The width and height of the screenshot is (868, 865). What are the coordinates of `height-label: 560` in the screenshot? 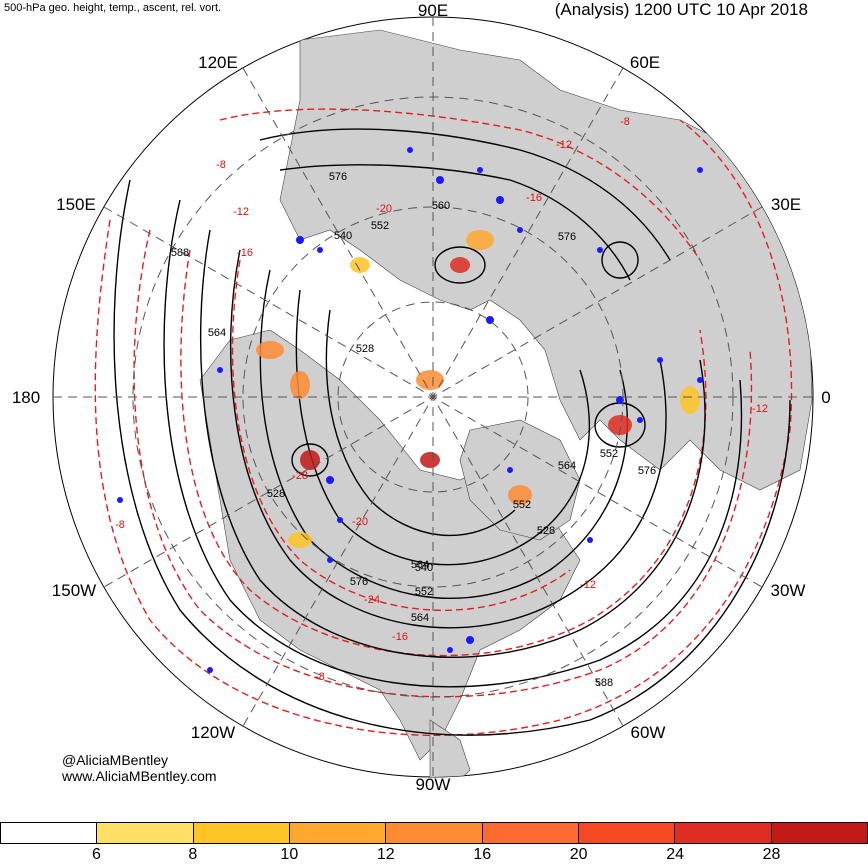 It's located at (441, 206).